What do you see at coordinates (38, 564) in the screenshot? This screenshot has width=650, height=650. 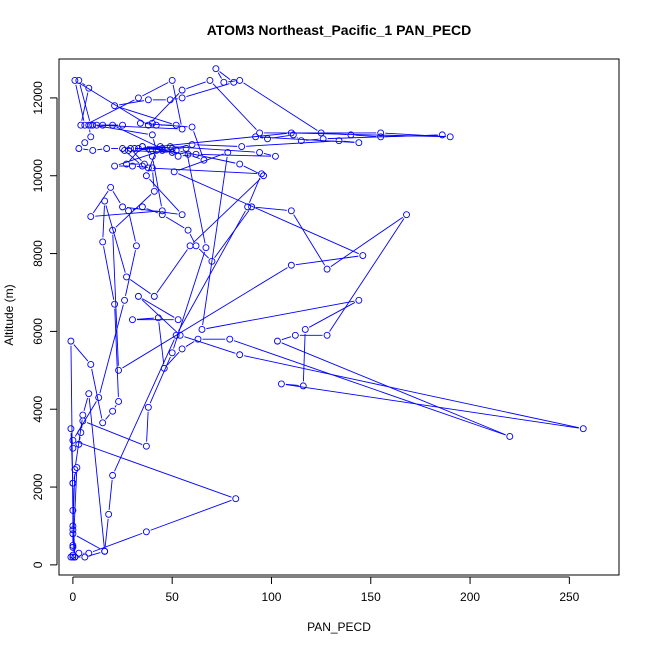 I see `y-tick-label: 0` at bounding box center [38, 564].